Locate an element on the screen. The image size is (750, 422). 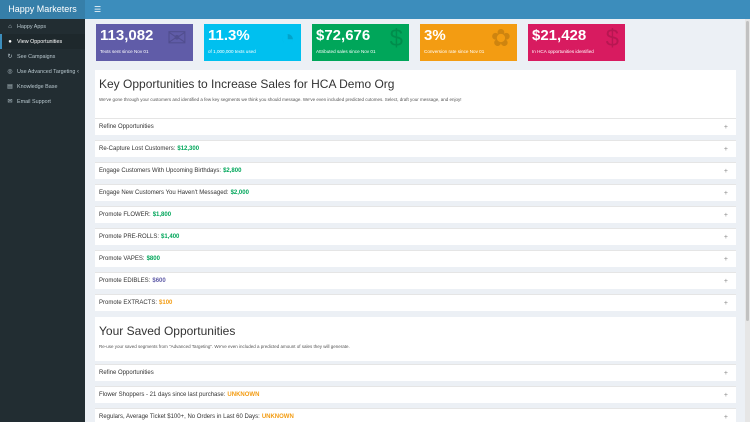
opportunity-label: Promote EDIBLES: is located at coordinates (125, 281).